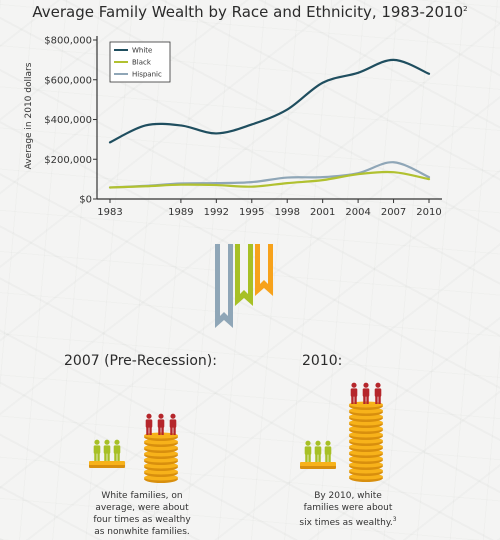  What do you see at coordinates (244, 286) in the screenshot?
I see `bookmark-ribbons-icon` at bounding box center [244, 286].